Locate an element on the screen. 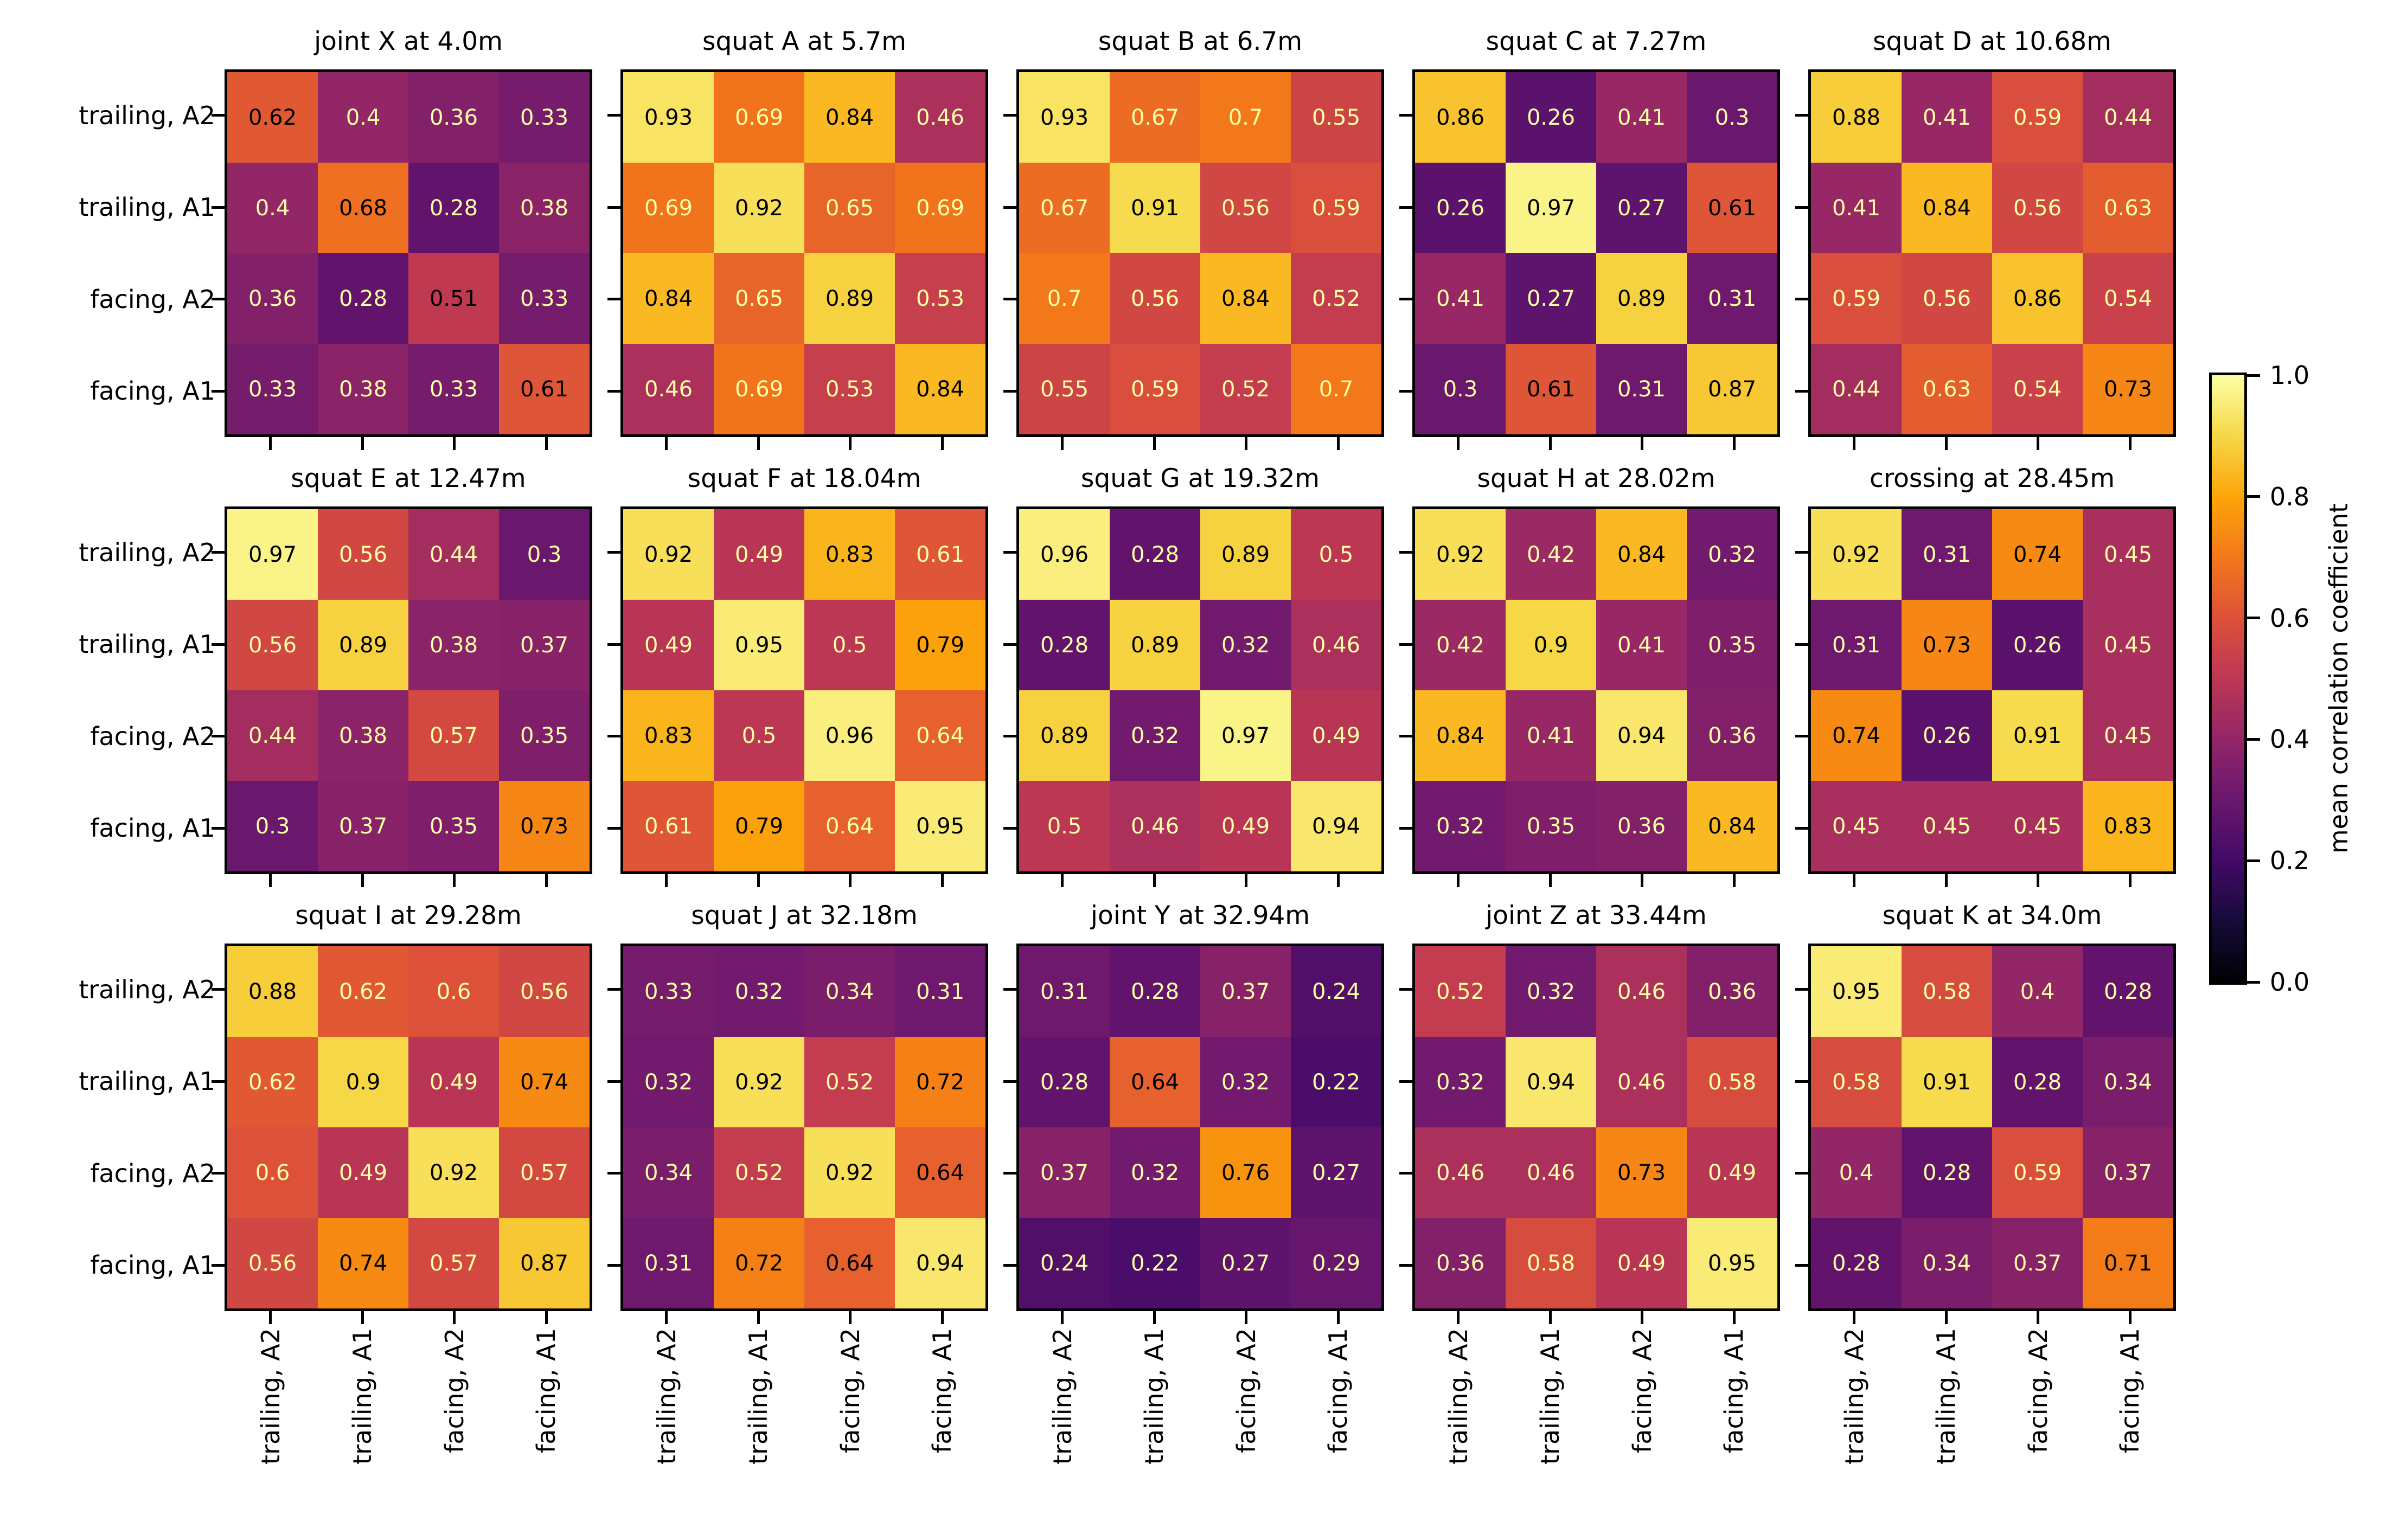  heatmap-cell: 0.96 is located at coordinates (1065, 554).